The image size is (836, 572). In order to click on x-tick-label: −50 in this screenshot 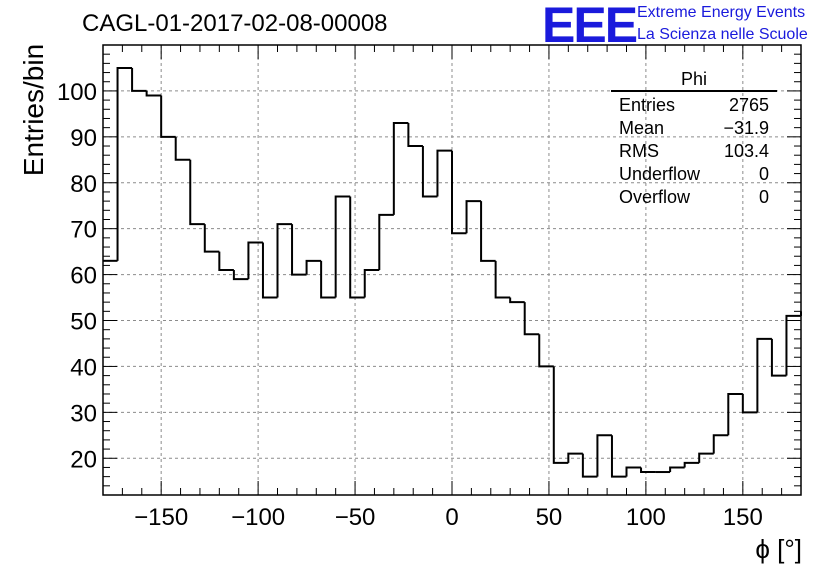, I will do `click(355, 517)`.